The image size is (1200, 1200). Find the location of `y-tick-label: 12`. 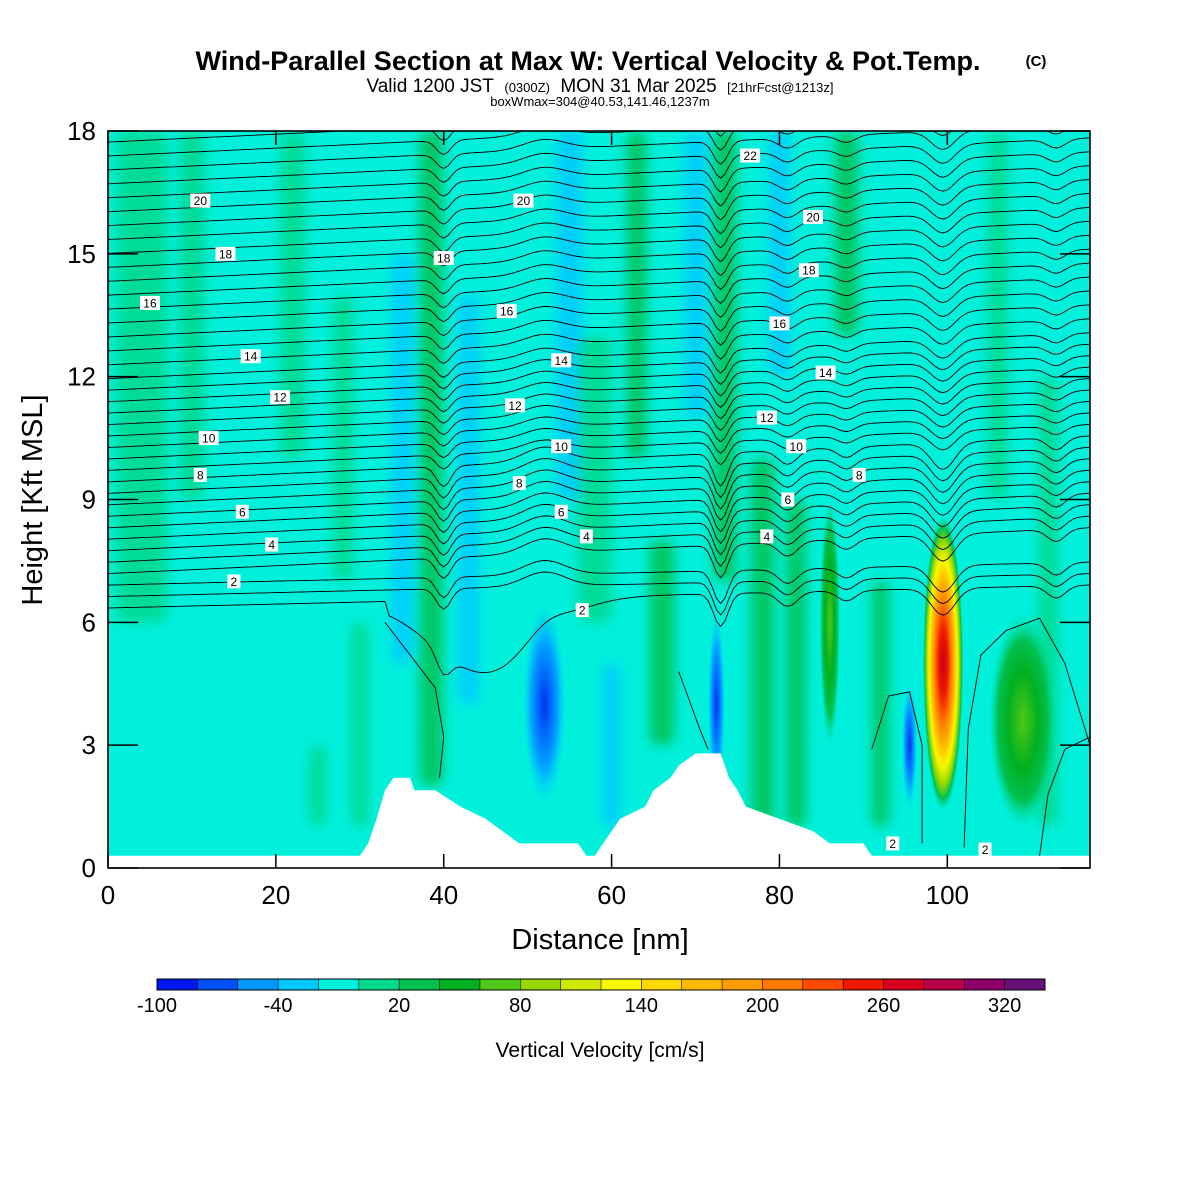

y-tick-label: 12 is located at coordinates (81, 377).